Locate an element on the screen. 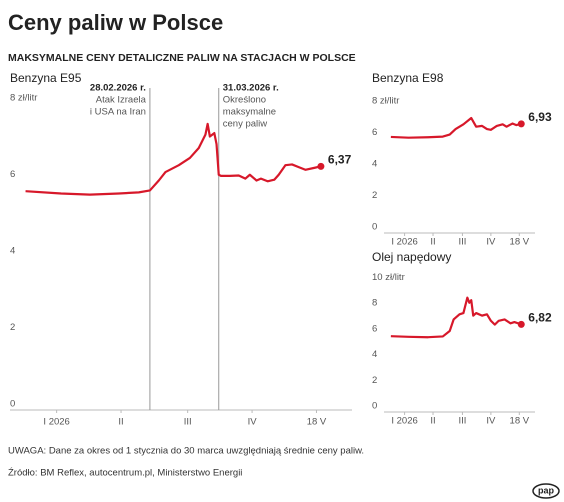 The image size is (564, 502). event-date: 28.02.2026 r. is located at coordinates (118, 88).